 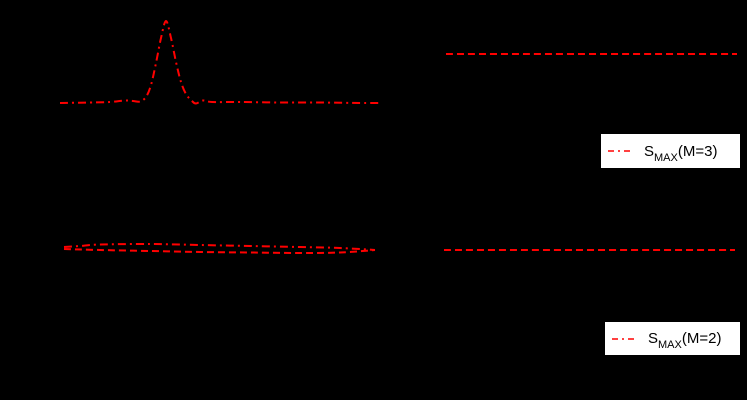 I want to click on legend-m2: SMAX(M=2), so click(x=672, y=338).